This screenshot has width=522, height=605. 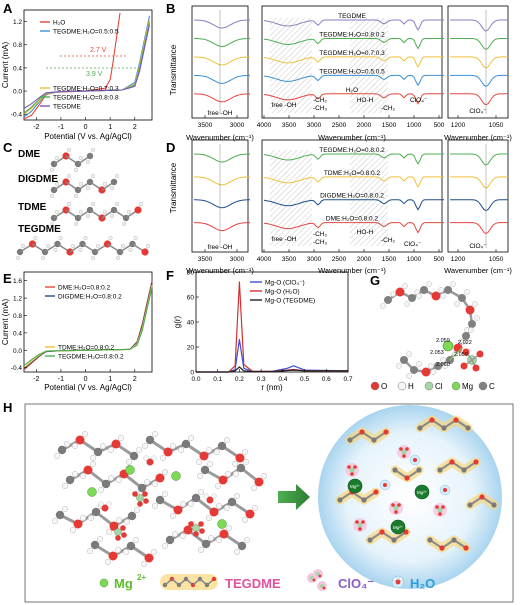 What do you see at coordinates (320, 108) in the screenshot?
I see `b-ch3: -CH₃` at bounding box center [320, 108].